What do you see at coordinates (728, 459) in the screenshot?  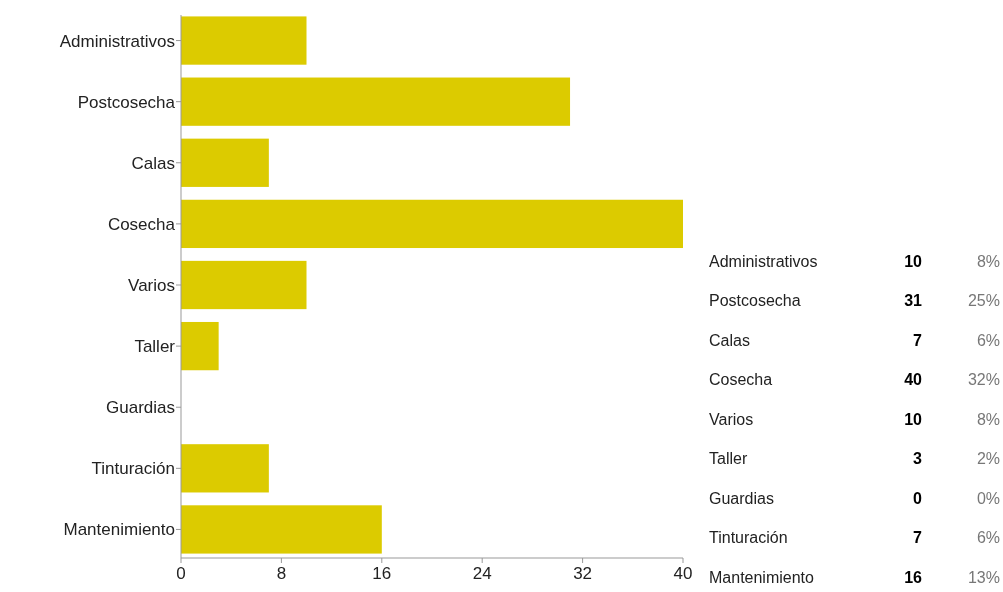 I see `category-label: Taller` at bounding box center [728, 459].